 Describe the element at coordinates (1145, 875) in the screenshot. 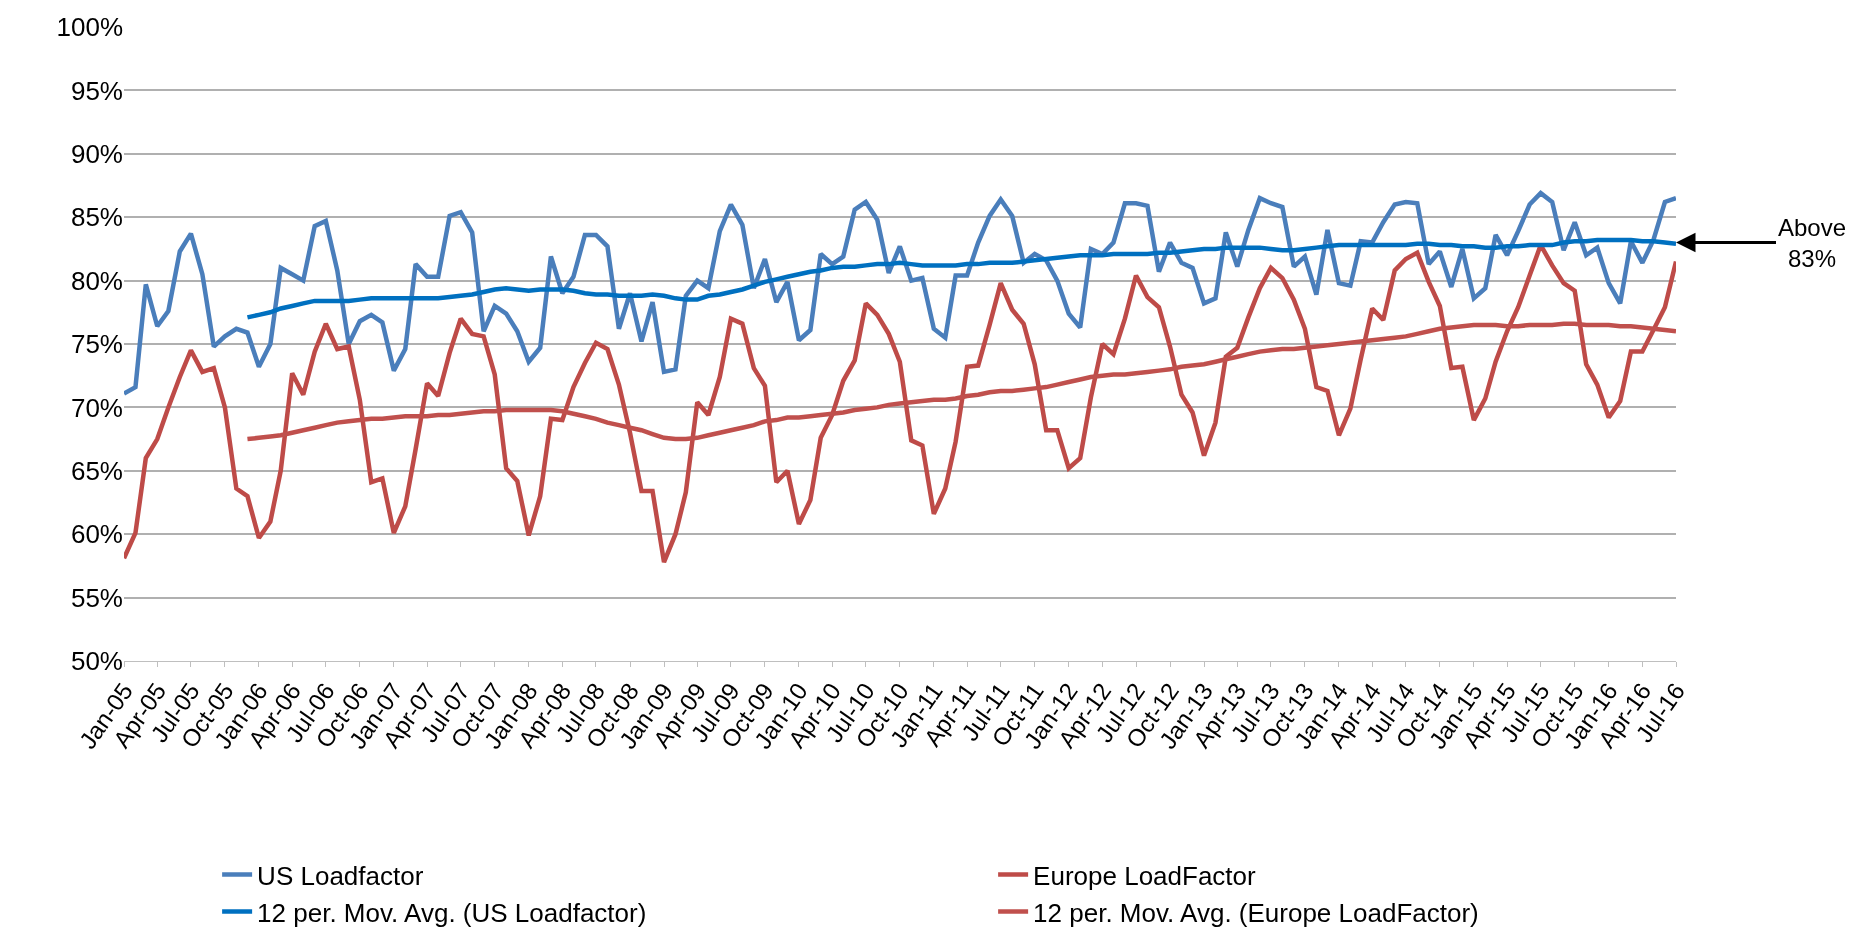

I see `legend-label: Europe LoadFactor` at that location.